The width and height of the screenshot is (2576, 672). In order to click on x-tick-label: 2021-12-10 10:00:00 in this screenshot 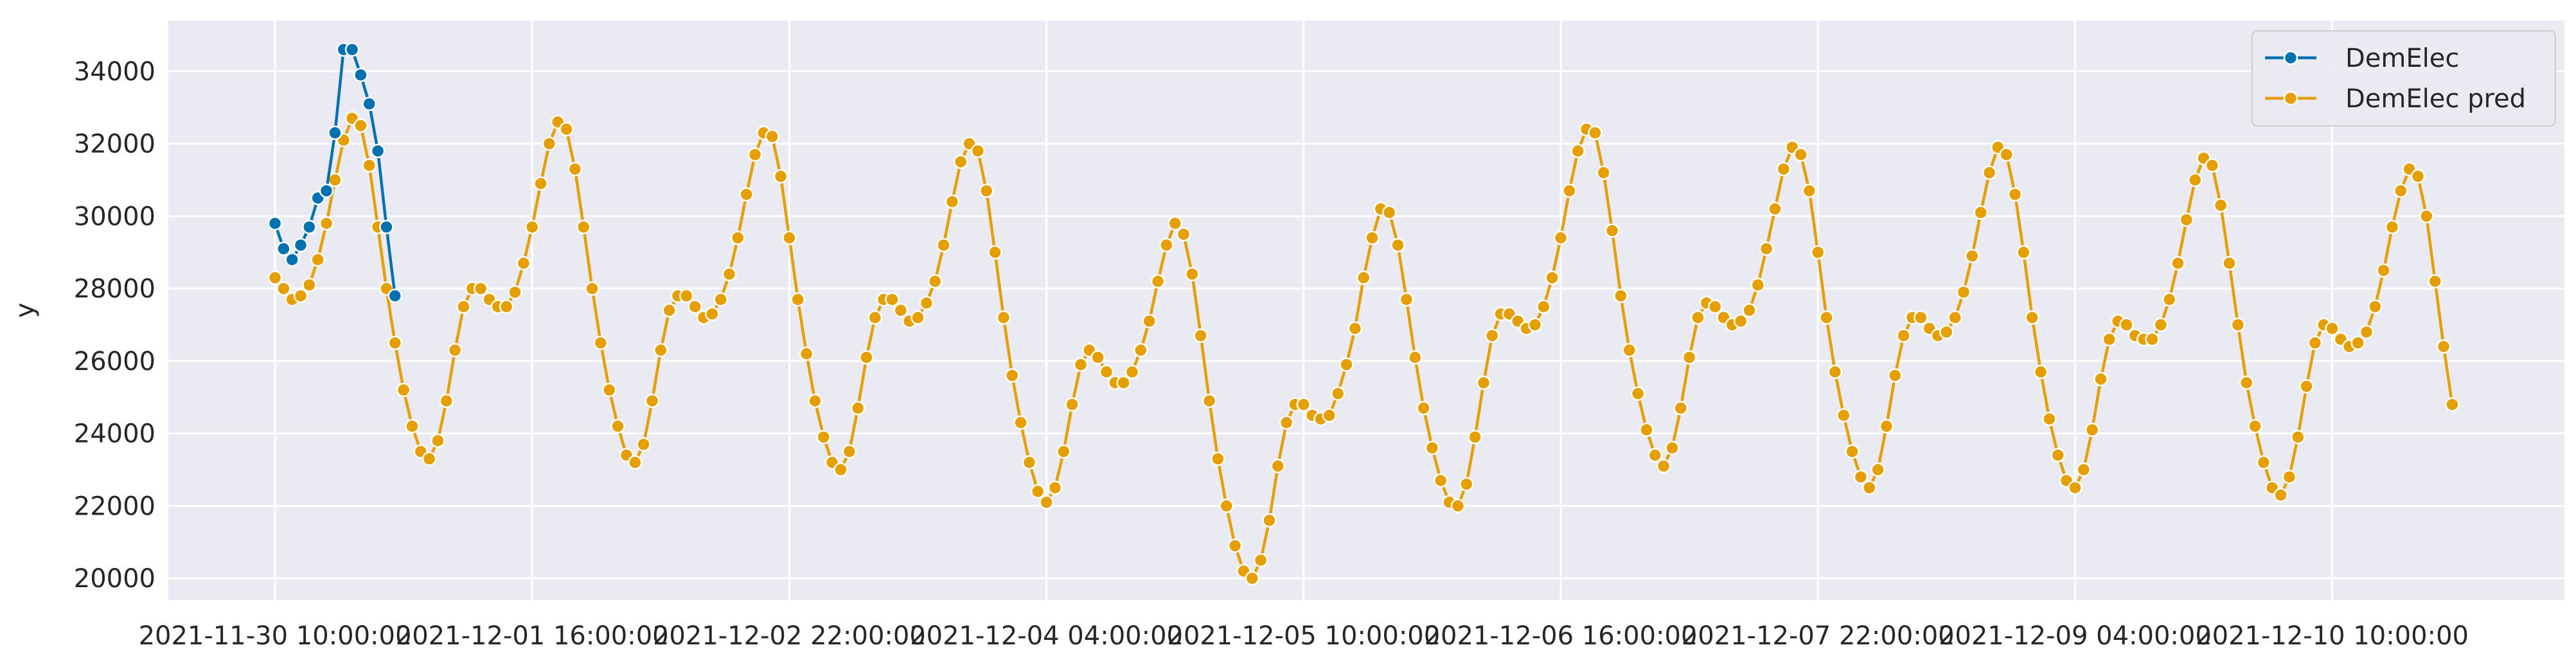, I will do `click(2333, 636)`.